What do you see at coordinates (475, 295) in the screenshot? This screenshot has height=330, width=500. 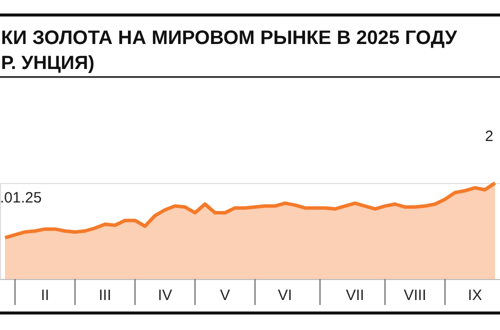 I see `x-tick-label: IX` at bounding box center [475, 295].